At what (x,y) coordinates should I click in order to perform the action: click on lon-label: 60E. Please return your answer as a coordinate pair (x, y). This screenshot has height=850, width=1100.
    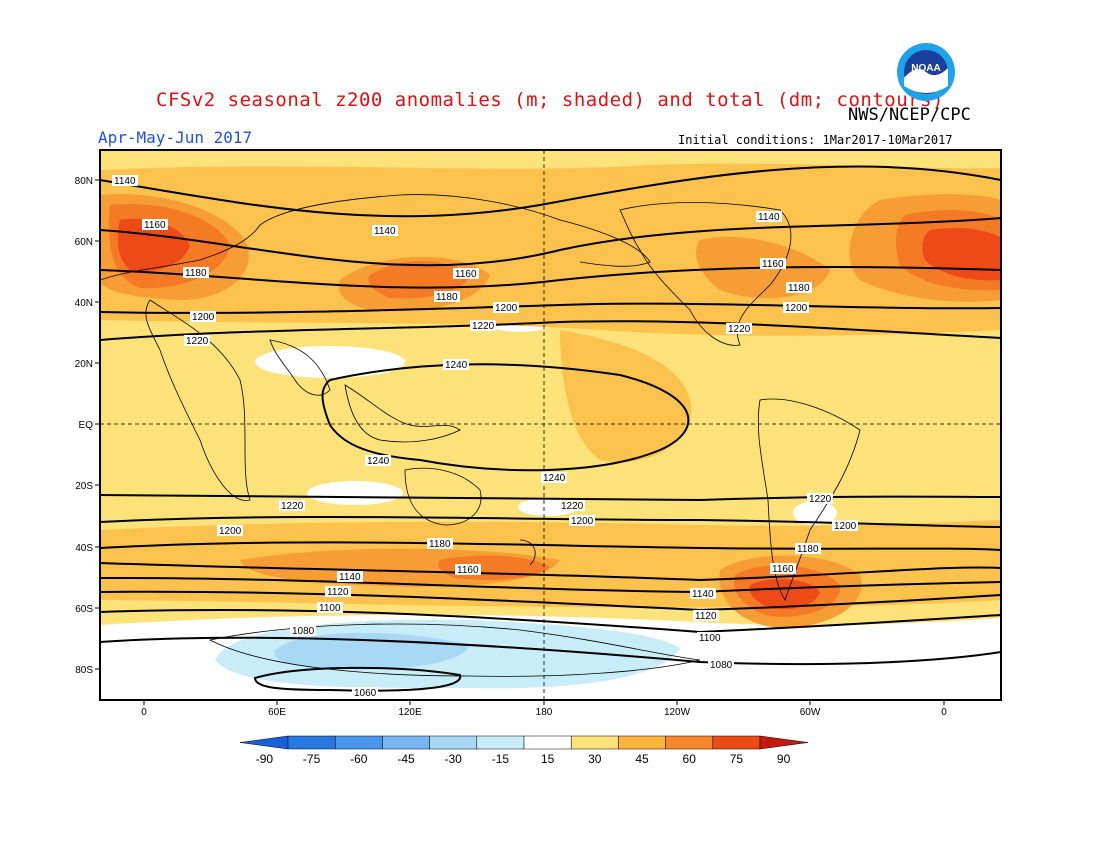
    Looking at the image, I should click on (277, 712).